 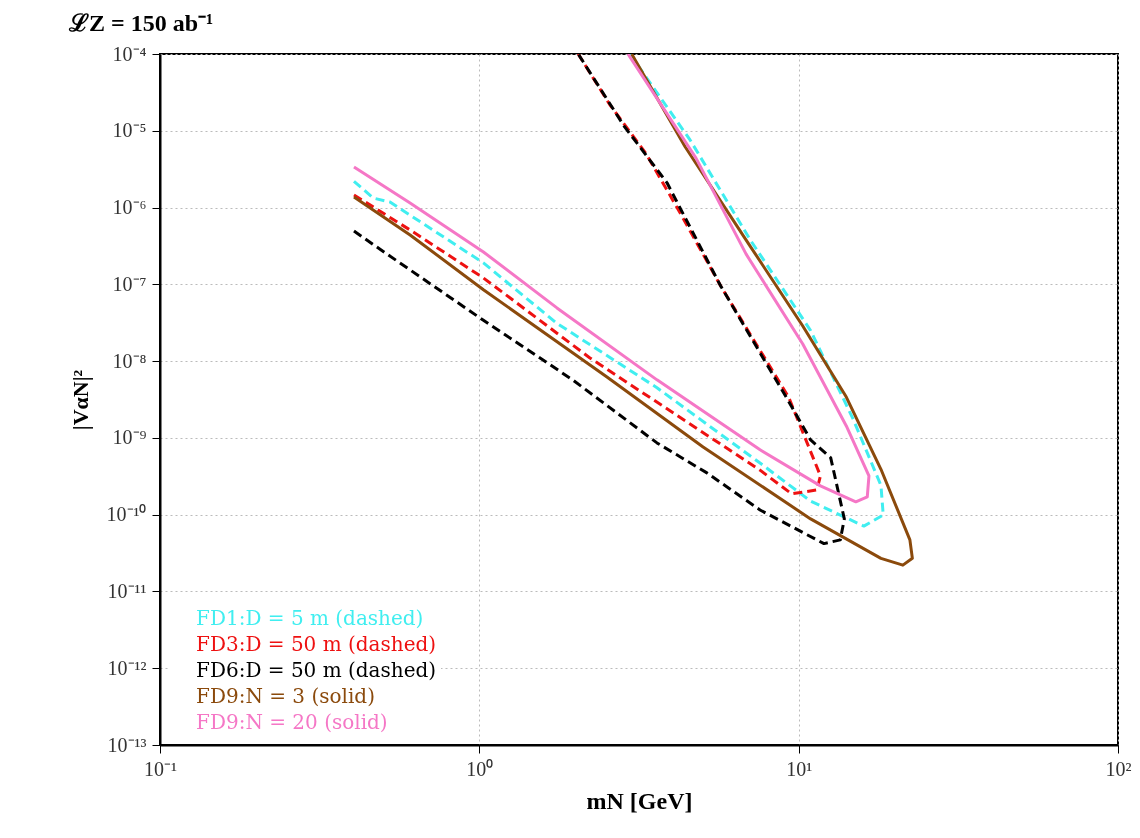 What do you see at coordinates (480, 768) in the screenshot?
I see `x-tick-label: 10⁰` at bounding box center [480, 768].